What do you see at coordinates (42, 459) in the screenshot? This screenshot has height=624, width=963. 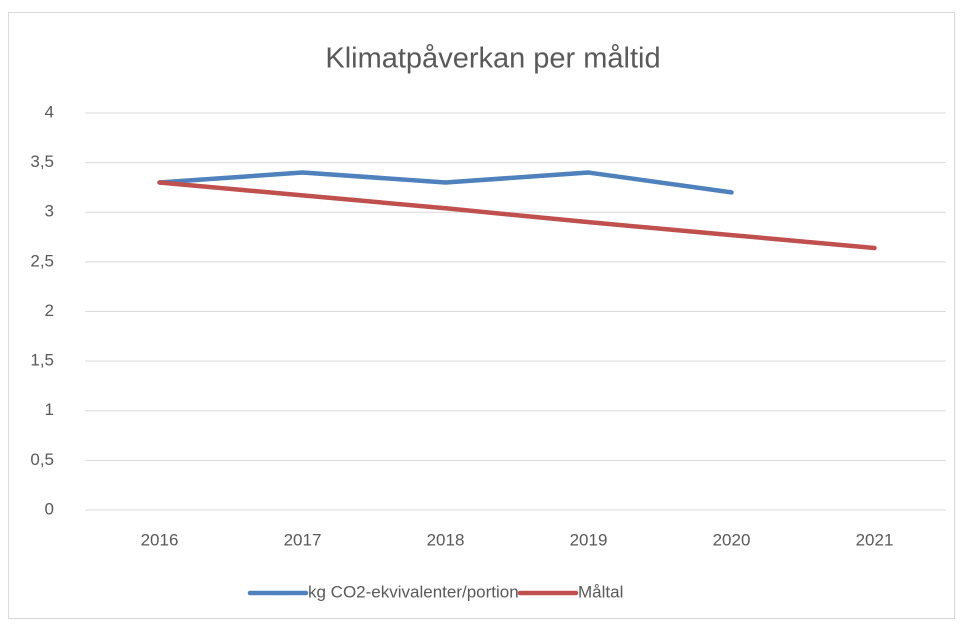 I see `y-tick-label: 0,5` at bounding box center [42, 459].